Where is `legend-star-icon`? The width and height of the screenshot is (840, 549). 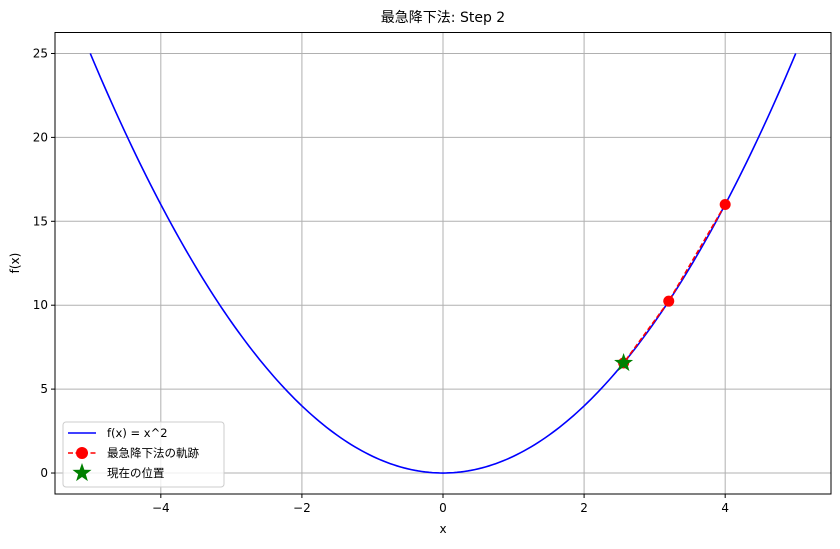
legend-star-icon is located at coordinates (82, 472).